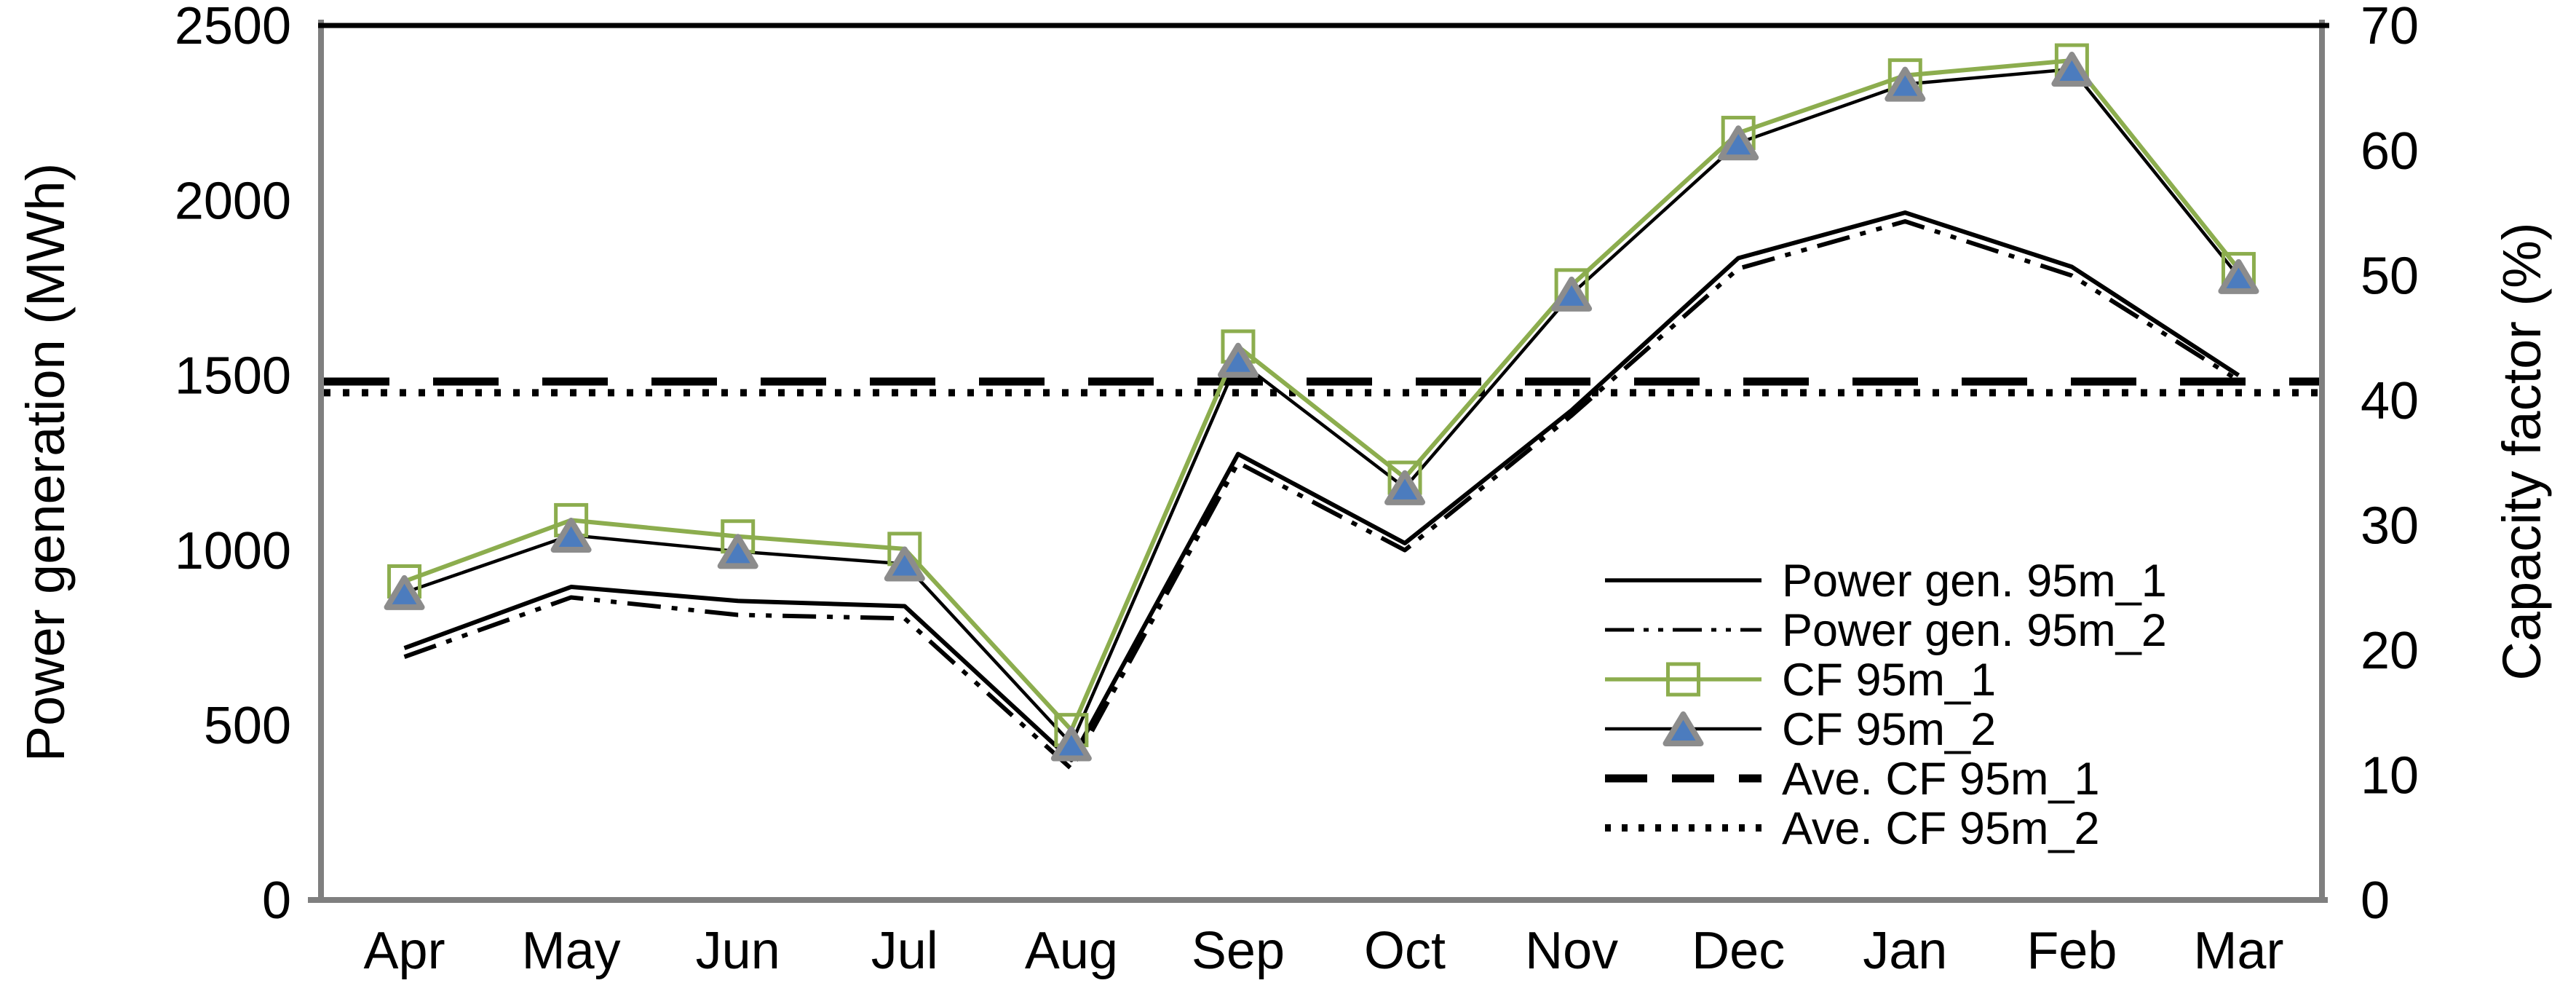 Image resolution: width=2576 pixels, height=999 pixels. I want to click on legend-item-cf-95m-2: CF 95m_2, so click(1800, 729).